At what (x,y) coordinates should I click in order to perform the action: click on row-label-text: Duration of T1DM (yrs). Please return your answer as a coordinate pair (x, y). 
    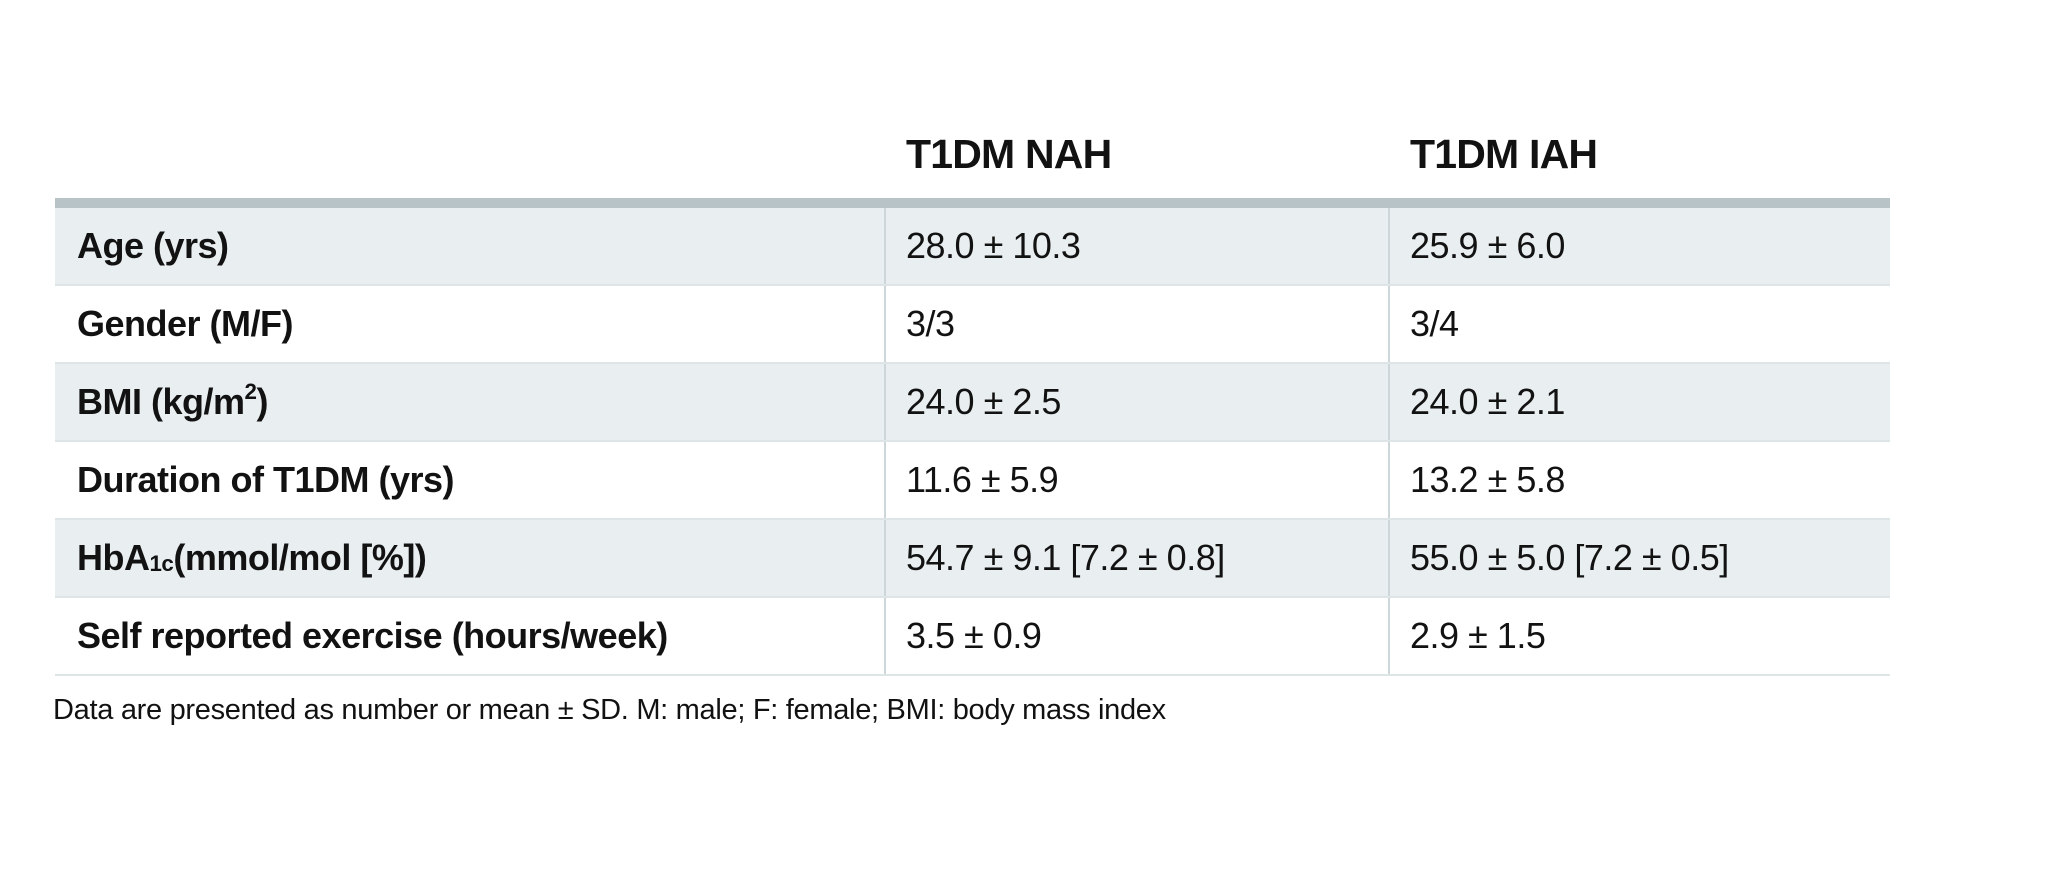
    Looking at the image, I should click on (266, 479).